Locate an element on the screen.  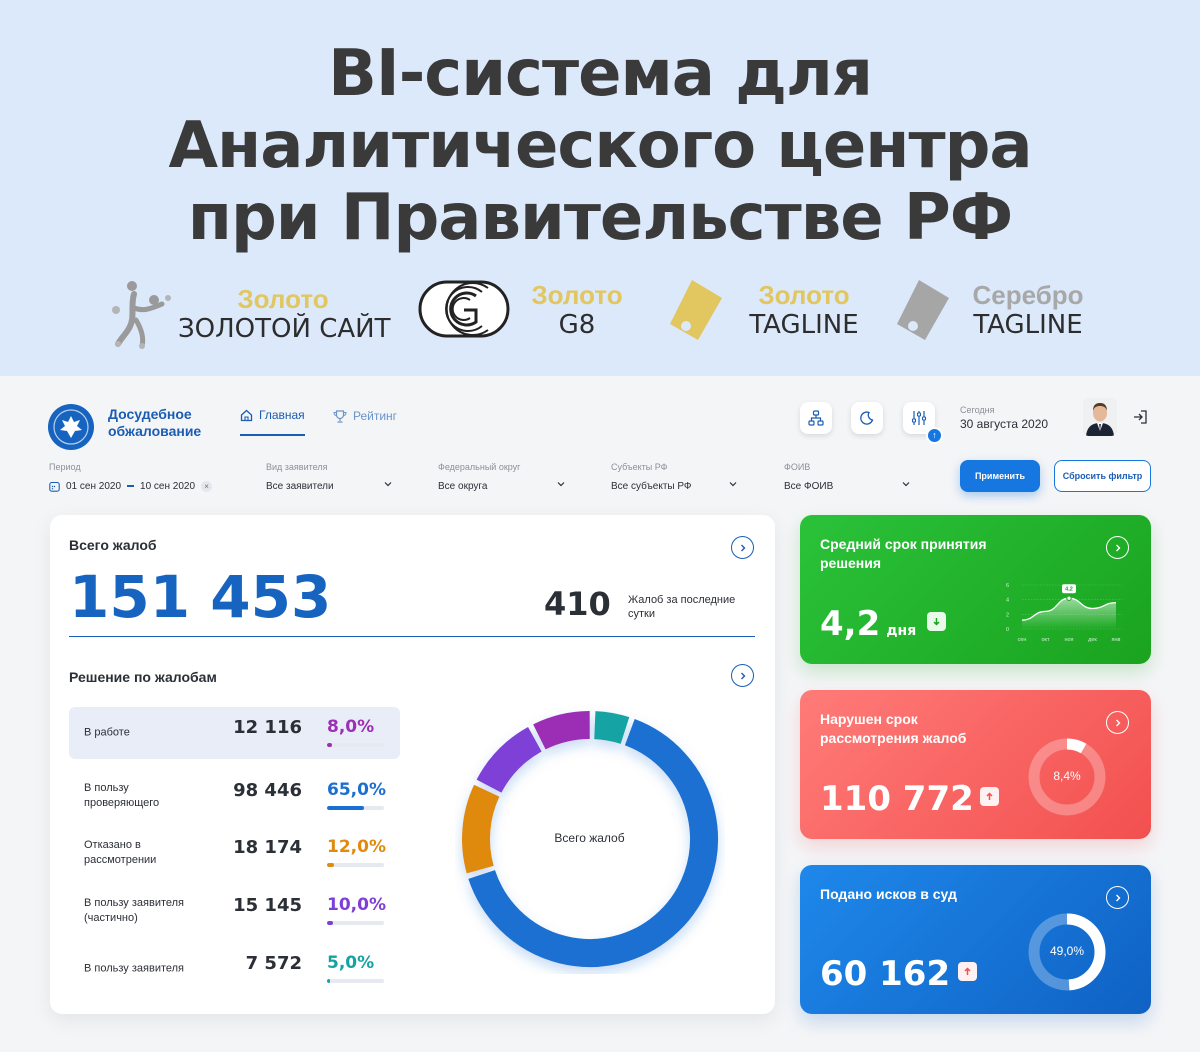
nav-home: Главная is located at coordinates (272, 421).